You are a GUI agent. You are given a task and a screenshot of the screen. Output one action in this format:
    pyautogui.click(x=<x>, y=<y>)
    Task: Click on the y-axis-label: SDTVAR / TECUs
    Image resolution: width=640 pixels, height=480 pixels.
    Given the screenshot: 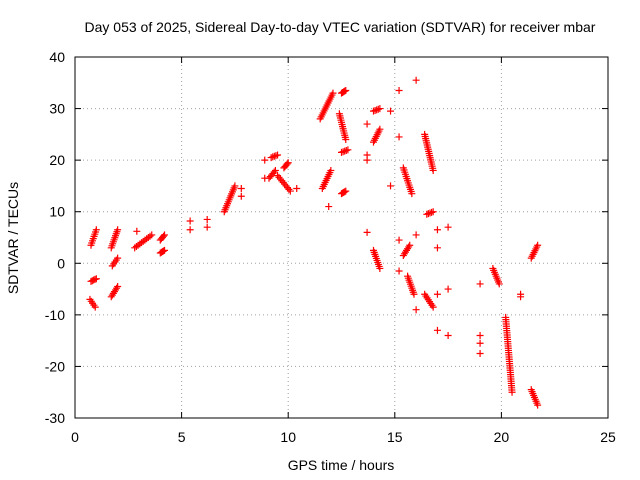 What is the action you would take?
    pyautogui.click(x=13, y=238)
    